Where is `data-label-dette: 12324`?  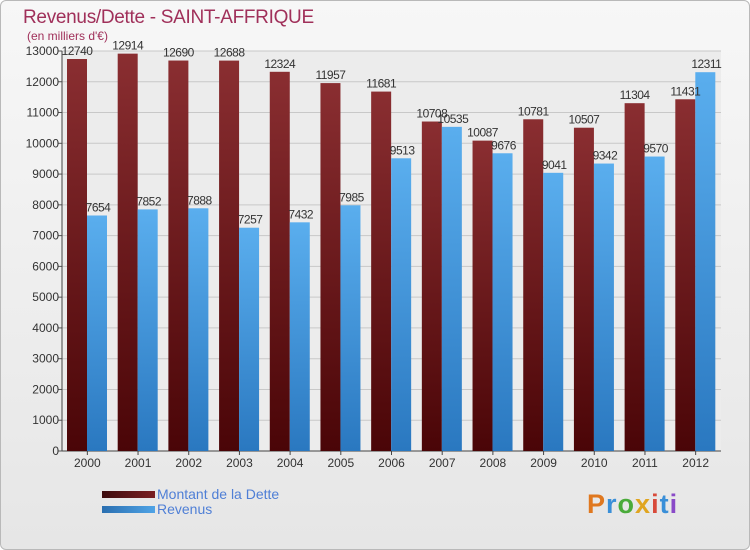
data-label-dette: 12324 is located at coordinates (280, 64).